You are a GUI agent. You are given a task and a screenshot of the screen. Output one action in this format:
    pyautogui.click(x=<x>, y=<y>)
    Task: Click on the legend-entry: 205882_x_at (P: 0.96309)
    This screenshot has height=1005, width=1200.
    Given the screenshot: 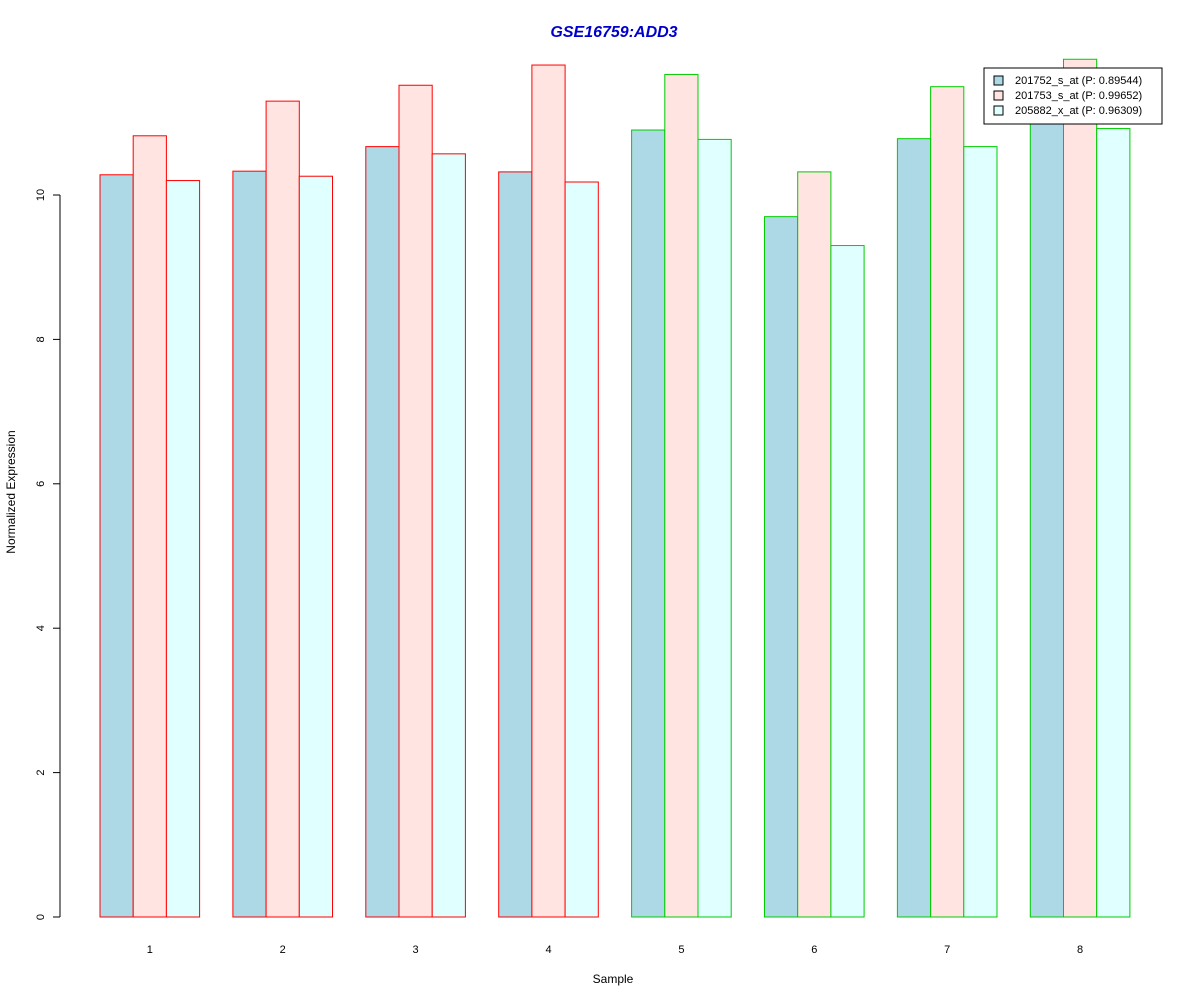 What is the action you would take?
    pyautogui.click(x=1078, y=111)
    